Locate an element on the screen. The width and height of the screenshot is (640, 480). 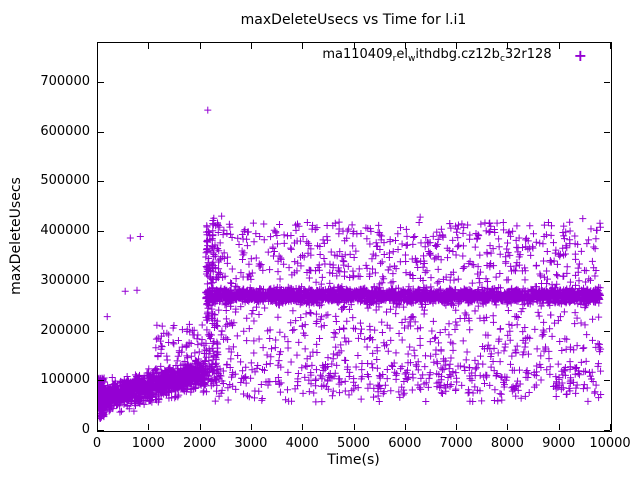
x-tick-label: 2000 is located at coordinates (200, 443).